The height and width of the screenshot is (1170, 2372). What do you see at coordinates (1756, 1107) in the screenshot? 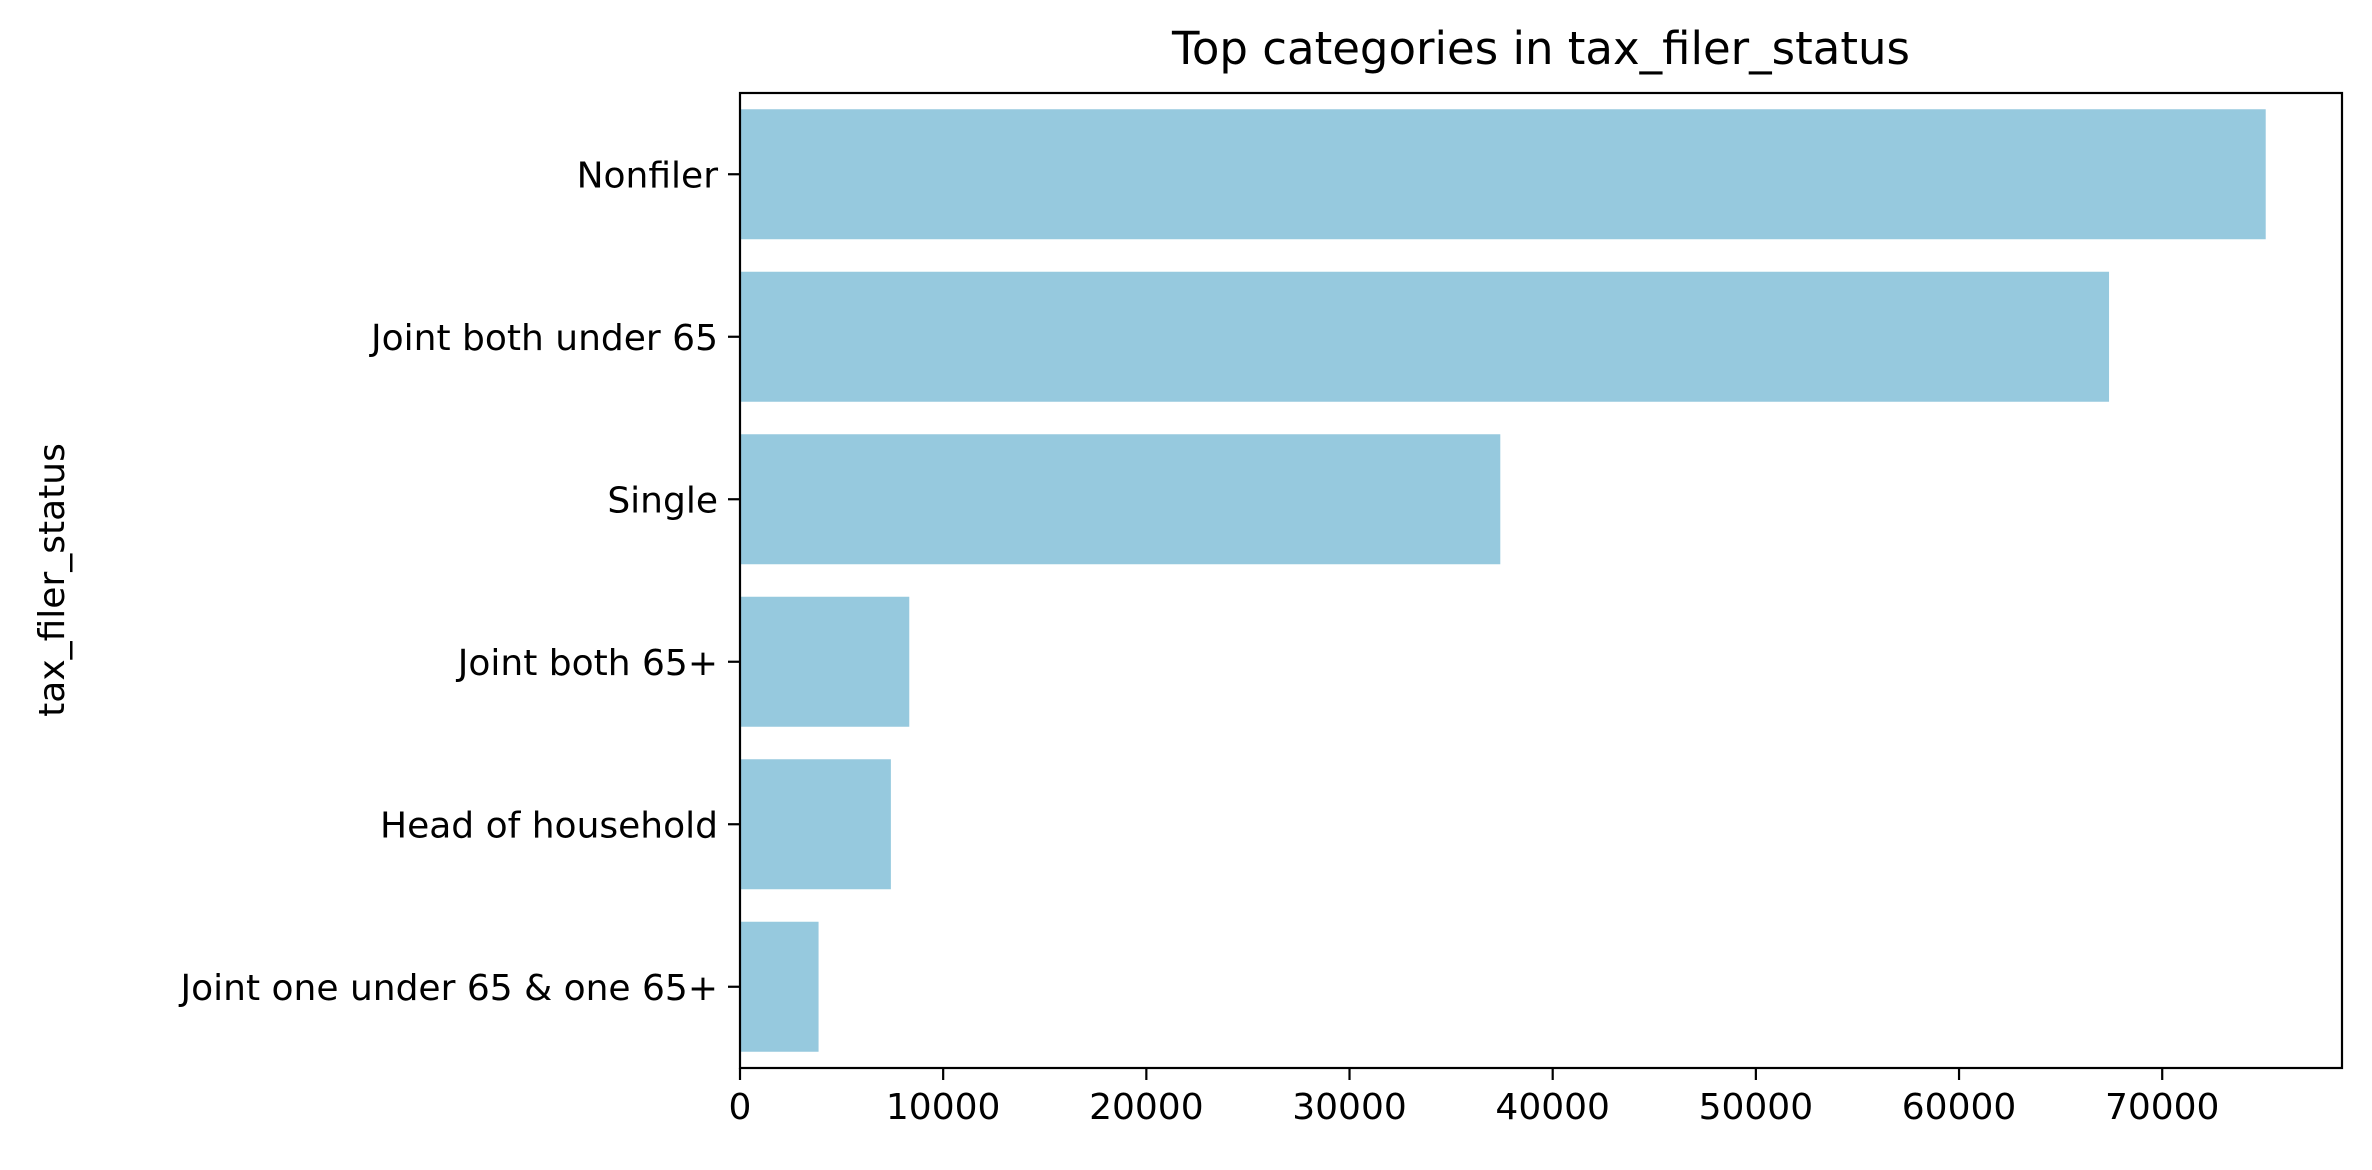
I see `x-tick-label: 50000` at bounding box center [1756, 1107].